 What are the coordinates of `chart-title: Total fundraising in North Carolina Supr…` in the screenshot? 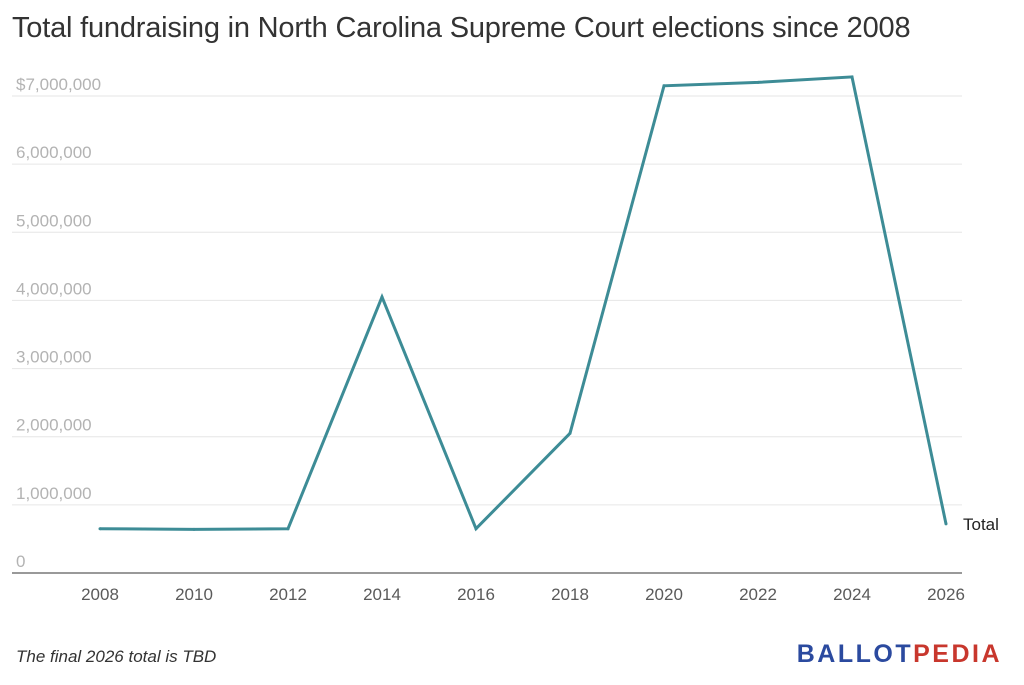 It's located at (461, 28).